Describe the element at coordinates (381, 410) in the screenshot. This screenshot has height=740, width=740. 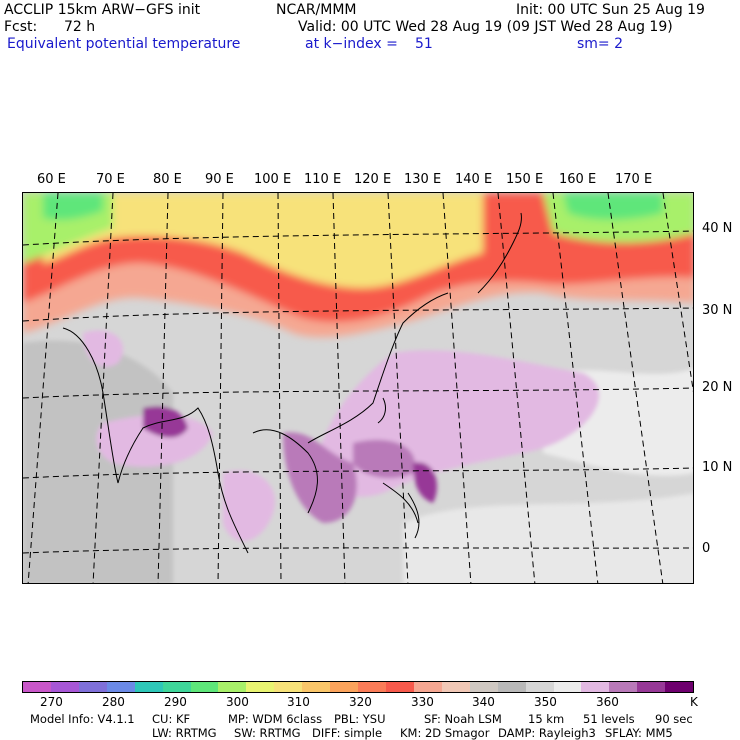
I see `taiwan-coast` at that location.